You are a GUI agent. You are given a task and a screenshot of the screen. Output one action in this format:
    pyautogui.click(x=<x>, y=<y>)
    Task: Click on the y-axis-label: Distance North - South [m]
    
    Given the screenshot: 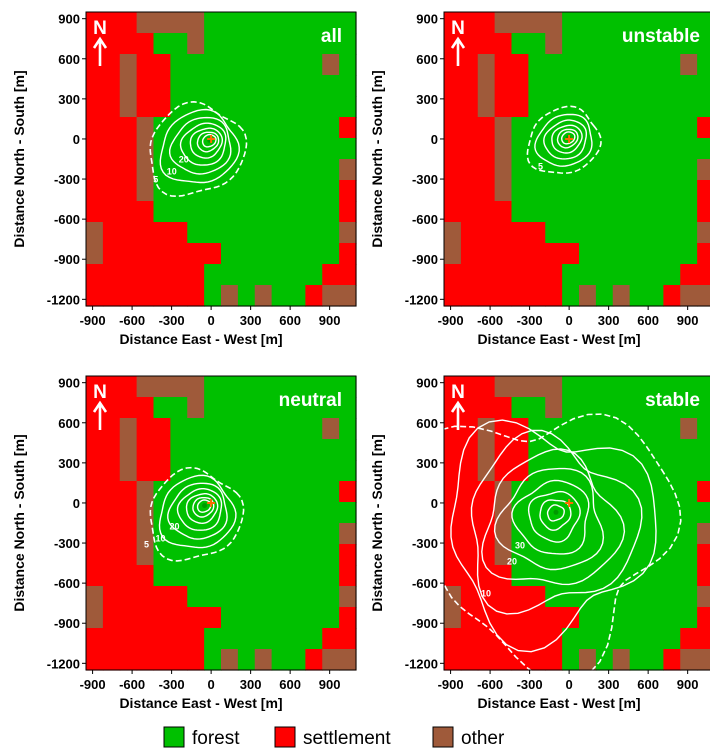 What is the action you would take?
    pyautogui.click(x=377, y=158)
    